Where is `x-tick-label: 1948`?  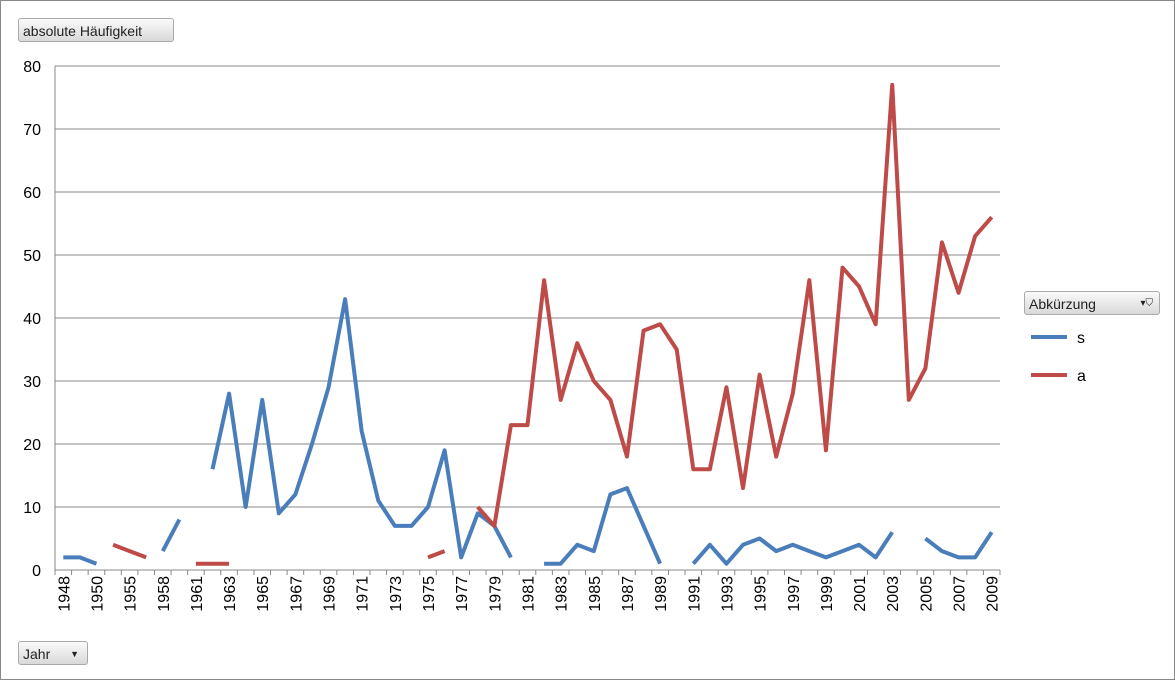 x-tick-label: 1948 is located at coordinates (64, 594).